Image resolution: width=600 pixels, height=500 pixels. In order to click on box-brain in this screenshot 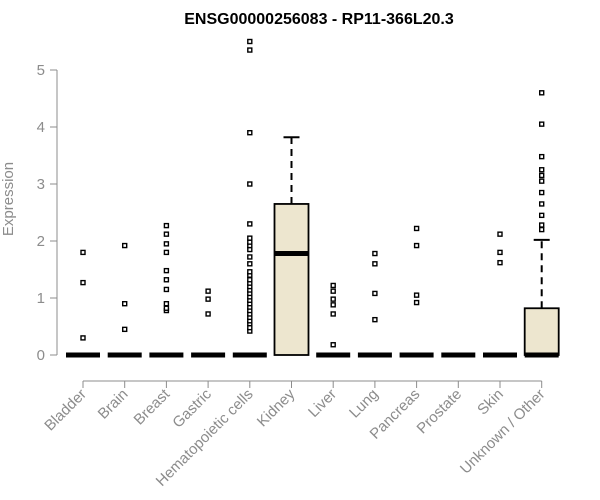, I will do `click(124, 300)`.